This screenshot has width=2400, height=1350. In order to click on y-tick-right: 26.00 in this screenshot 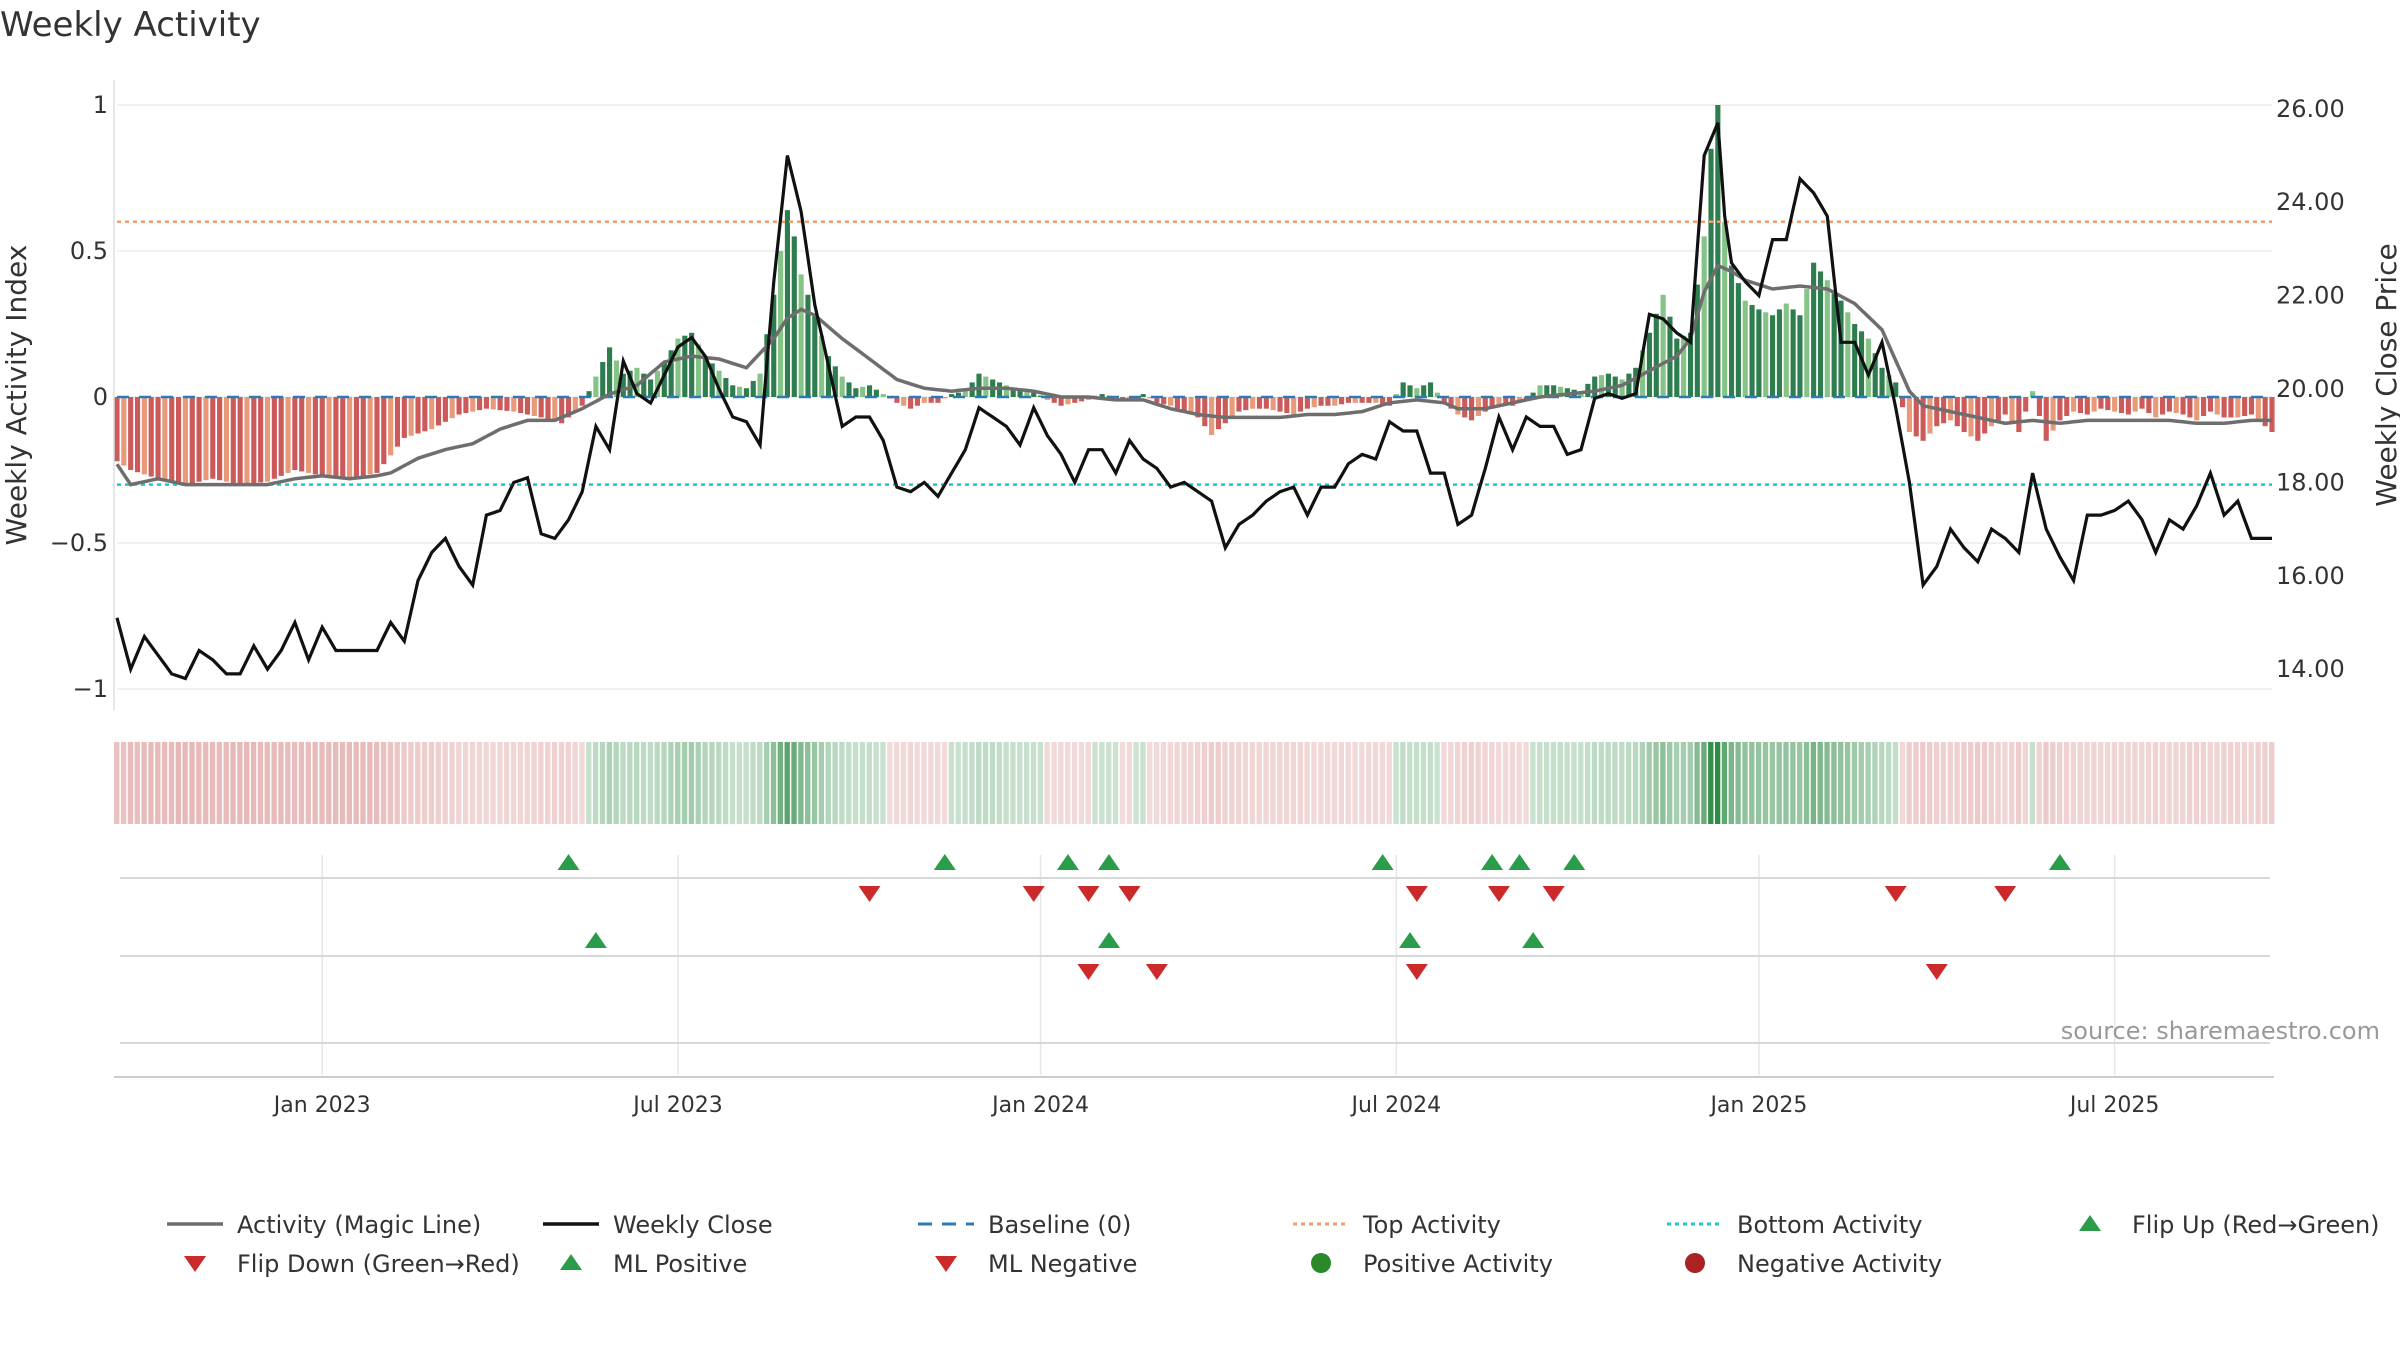, I will do `click(2310, 109)`.